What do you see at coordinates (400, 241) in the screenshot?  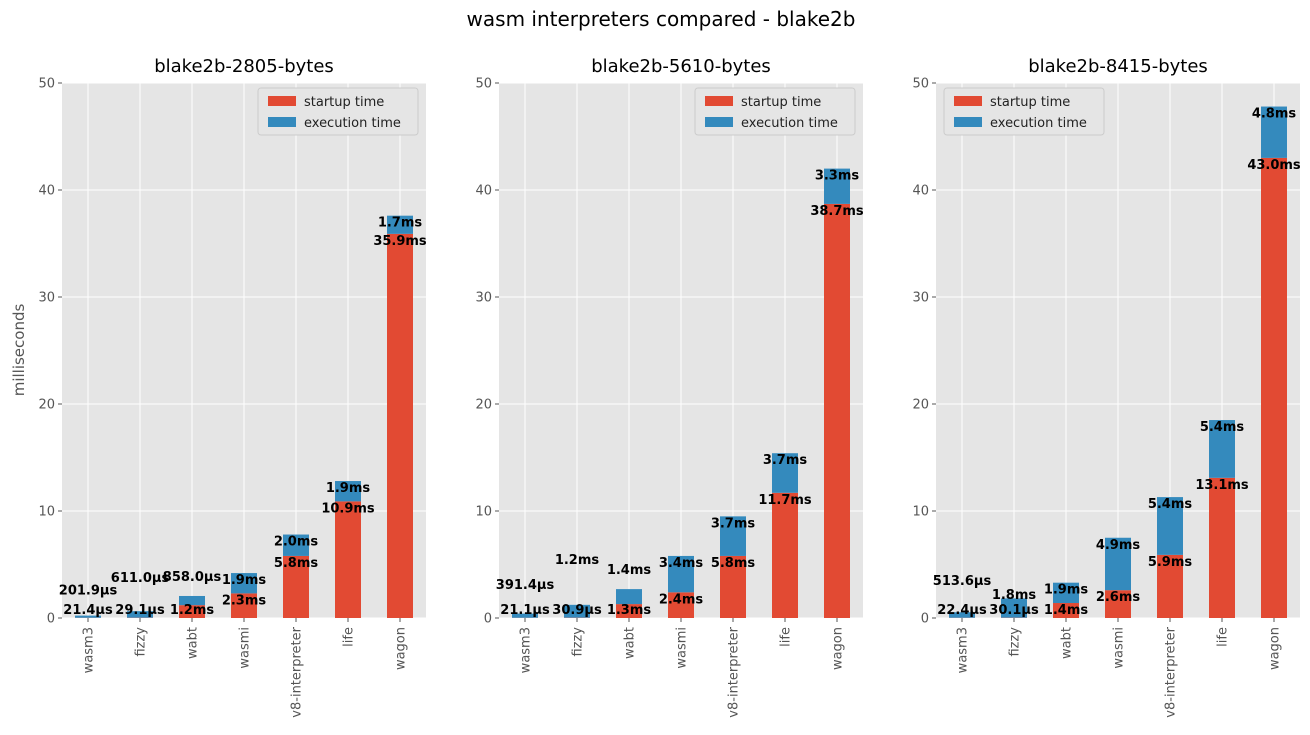 I see `data-label-startup: 35.9ms` at bounding box center [400, 241].